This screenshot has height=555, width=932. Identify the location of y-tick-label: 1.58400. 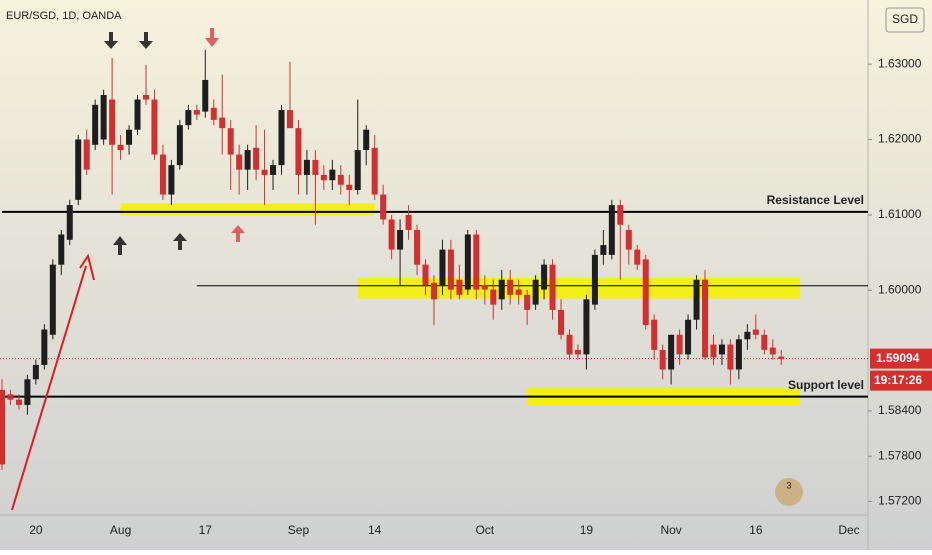
(900, 410).